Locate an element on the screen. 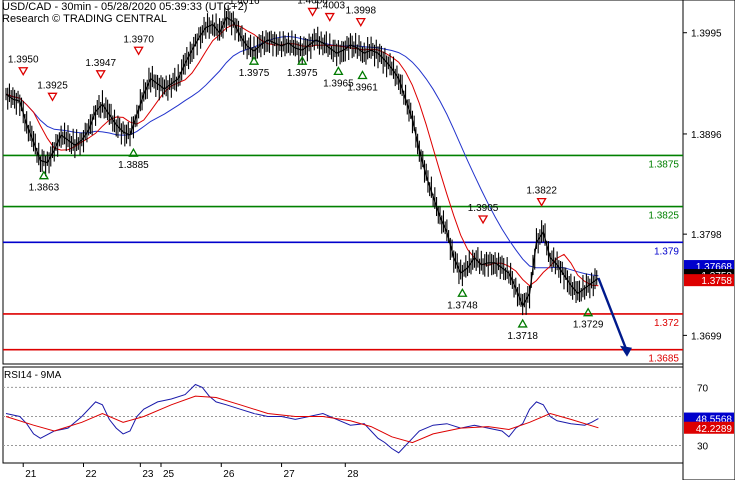  swing-low-label: 1.3961 is located at coordinates (362, 87).